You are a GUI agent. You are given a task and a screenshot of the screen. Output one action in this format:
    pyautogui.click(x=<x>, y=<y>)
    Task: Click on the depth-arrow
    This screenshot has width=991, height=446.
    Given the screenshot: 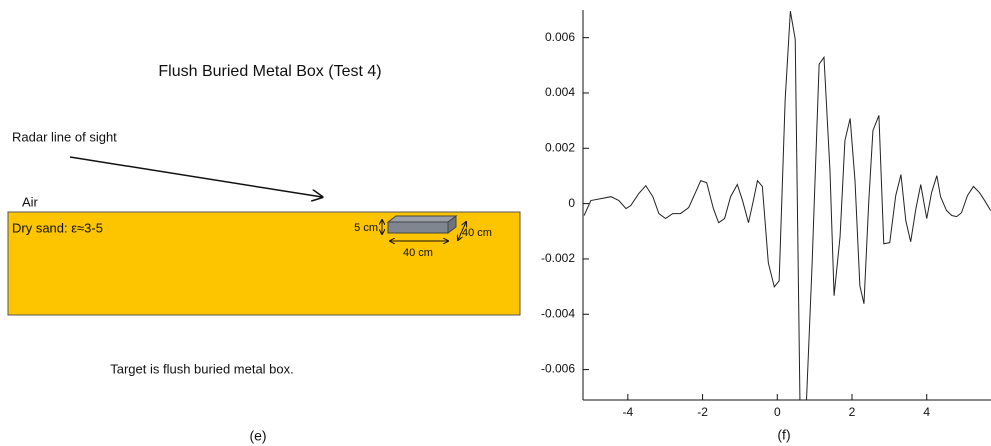 What is the action you would take?
    pyautogui.click(x=462, y=231)
    